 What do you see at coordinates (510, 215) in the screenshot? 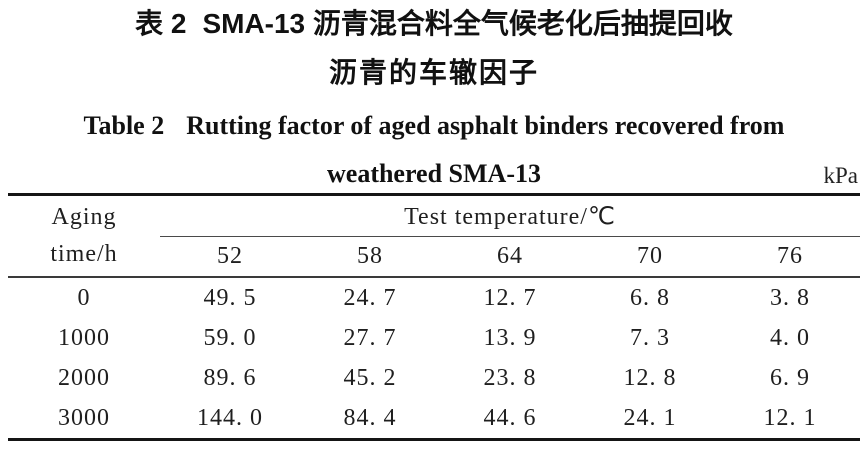
I see `column-group-header: Test temperature/℃` at bounding box center [510, 215].